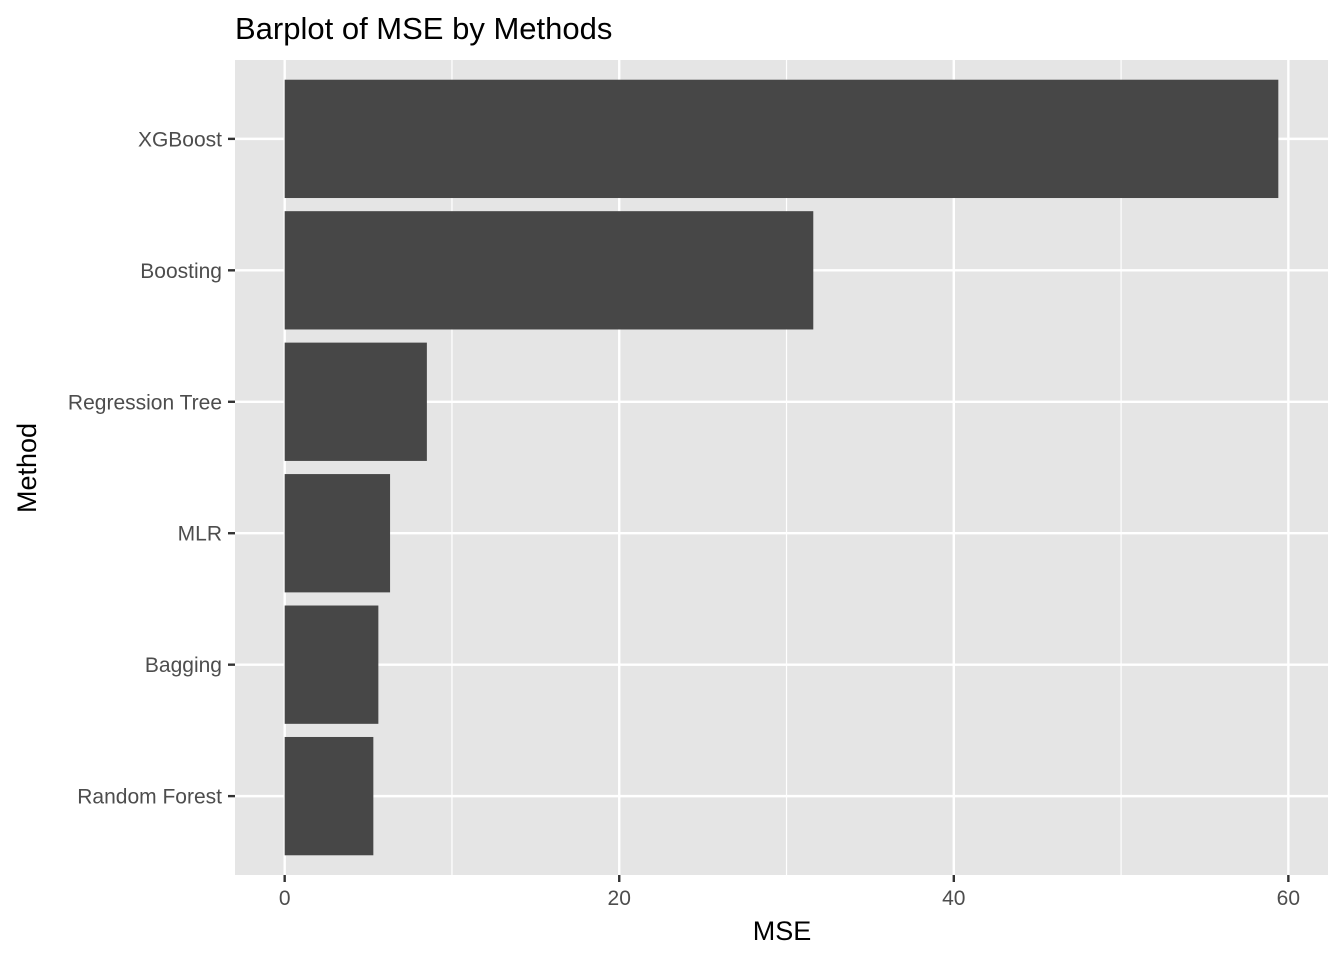  What do you see at coordinates (183, 665) in the screenshot?
I see `y-tick-label: Bagging` at bounding box center [183, 665].